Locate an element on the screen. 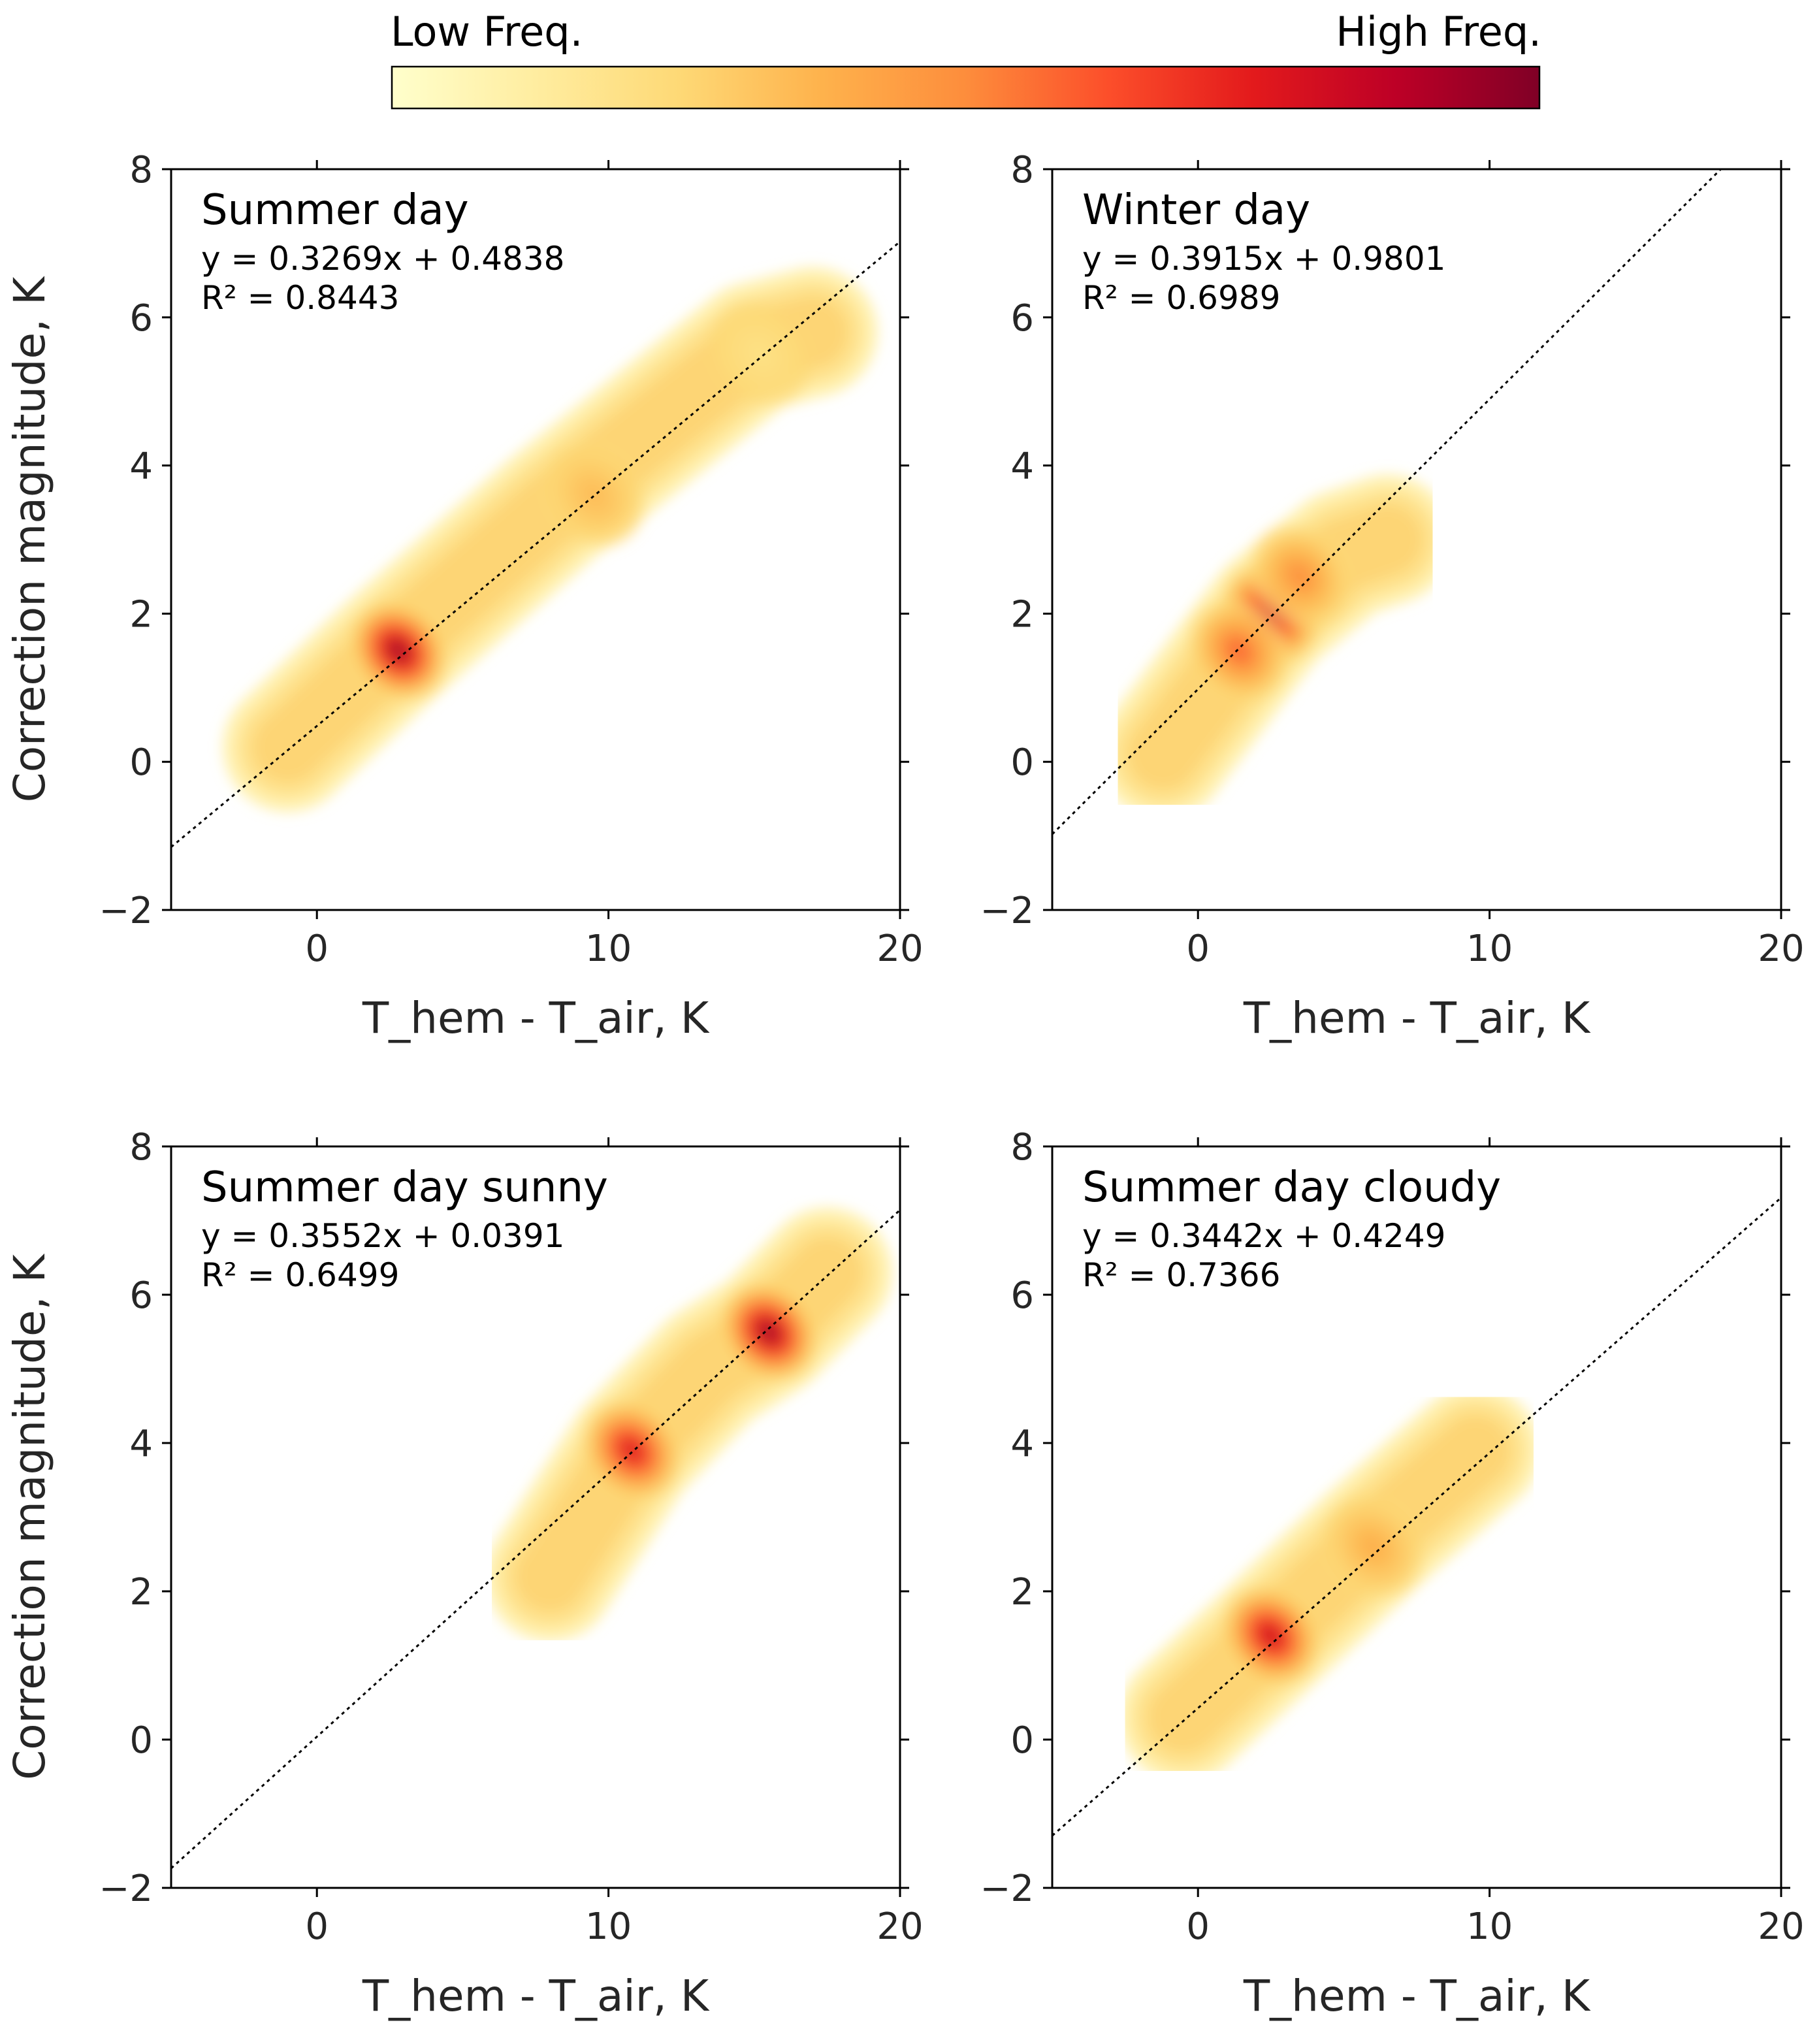 Image resolution: width=1819 pixels, height=2044 pixels. r-squared: R² = 0.7366 is located at coordinates (1181, 1275).